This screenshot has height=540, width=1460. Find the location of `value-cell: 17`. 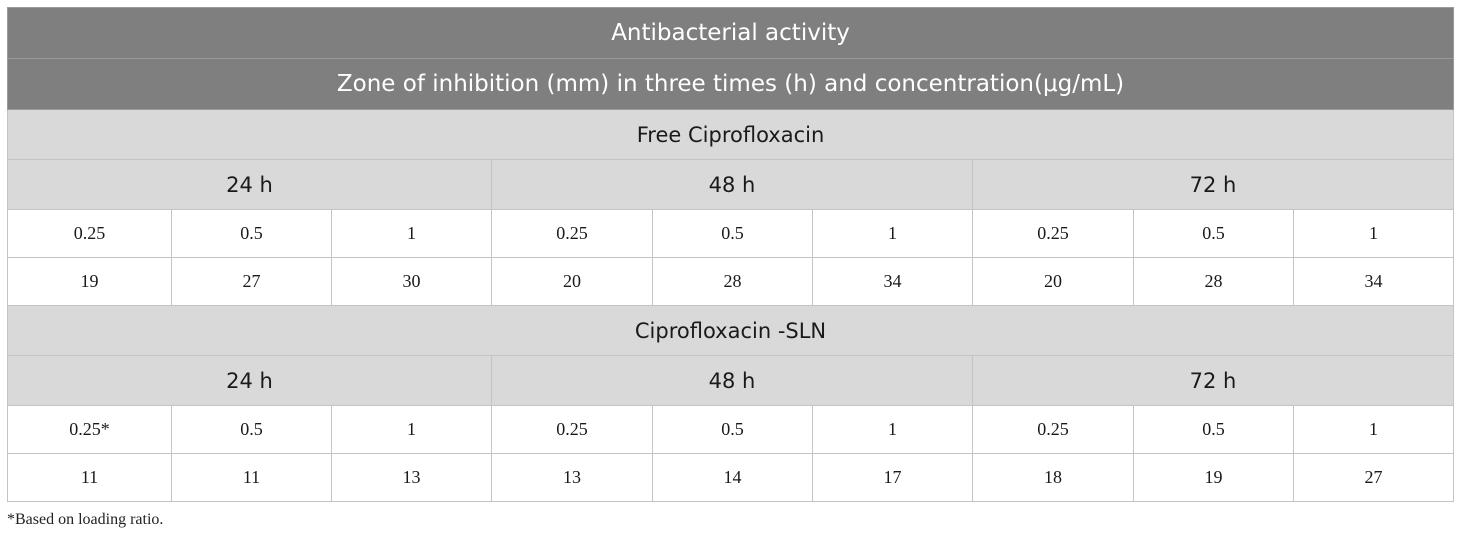

value-cell: 17 is located at coordinates (892, 477).